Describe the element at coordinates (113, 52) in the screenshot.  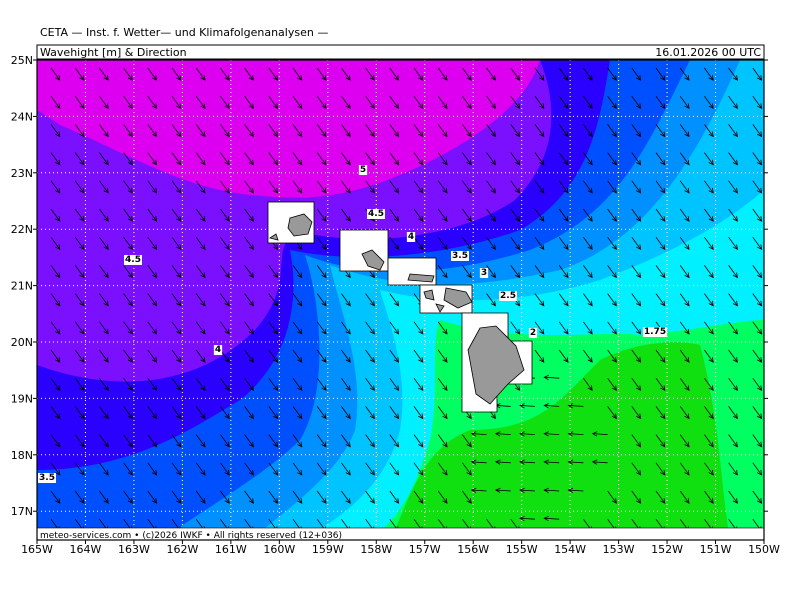
I see `subtitle: Wavehight [m] & Direction` at that location.